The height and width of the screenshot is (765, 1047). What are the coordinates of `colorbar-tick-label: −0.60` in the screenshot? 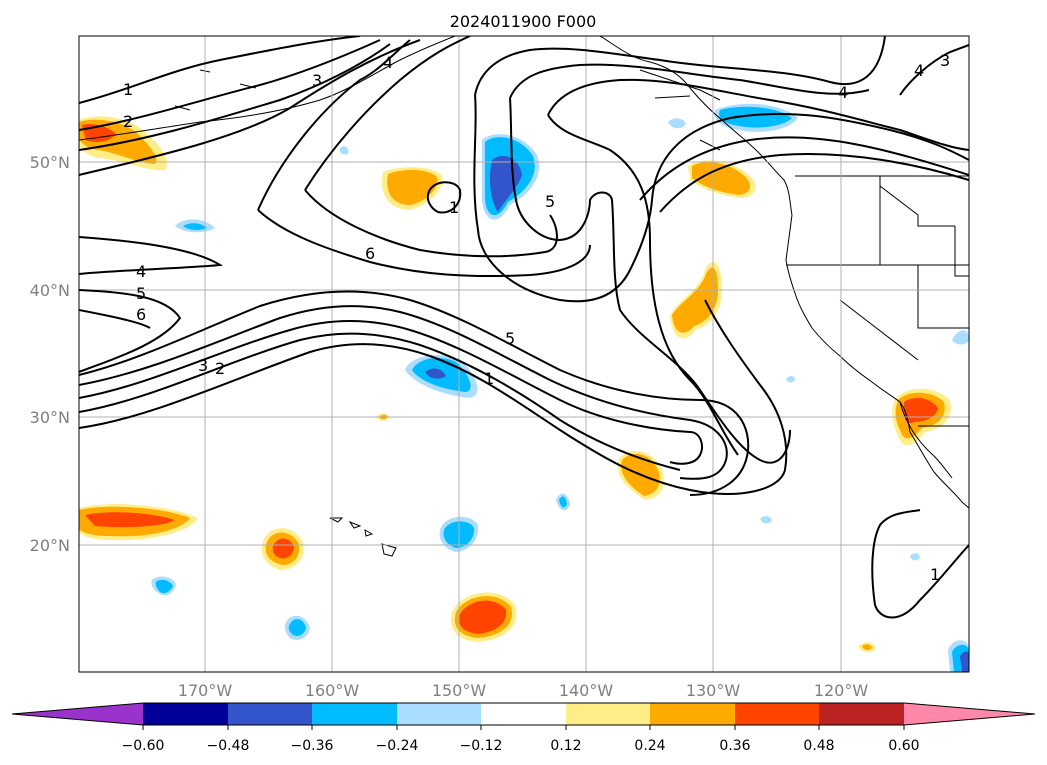 It's located at (143, 746).